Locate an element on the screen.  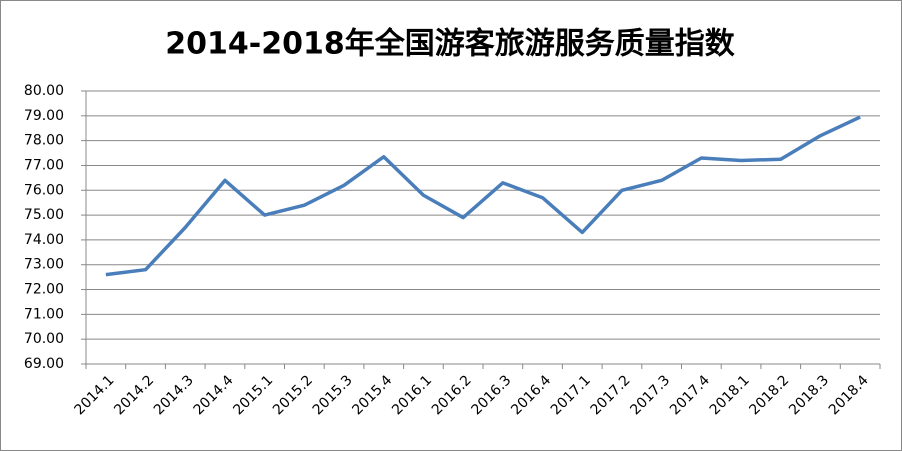
y-tick-label: 69.00 is located at coordinates (44, 364).